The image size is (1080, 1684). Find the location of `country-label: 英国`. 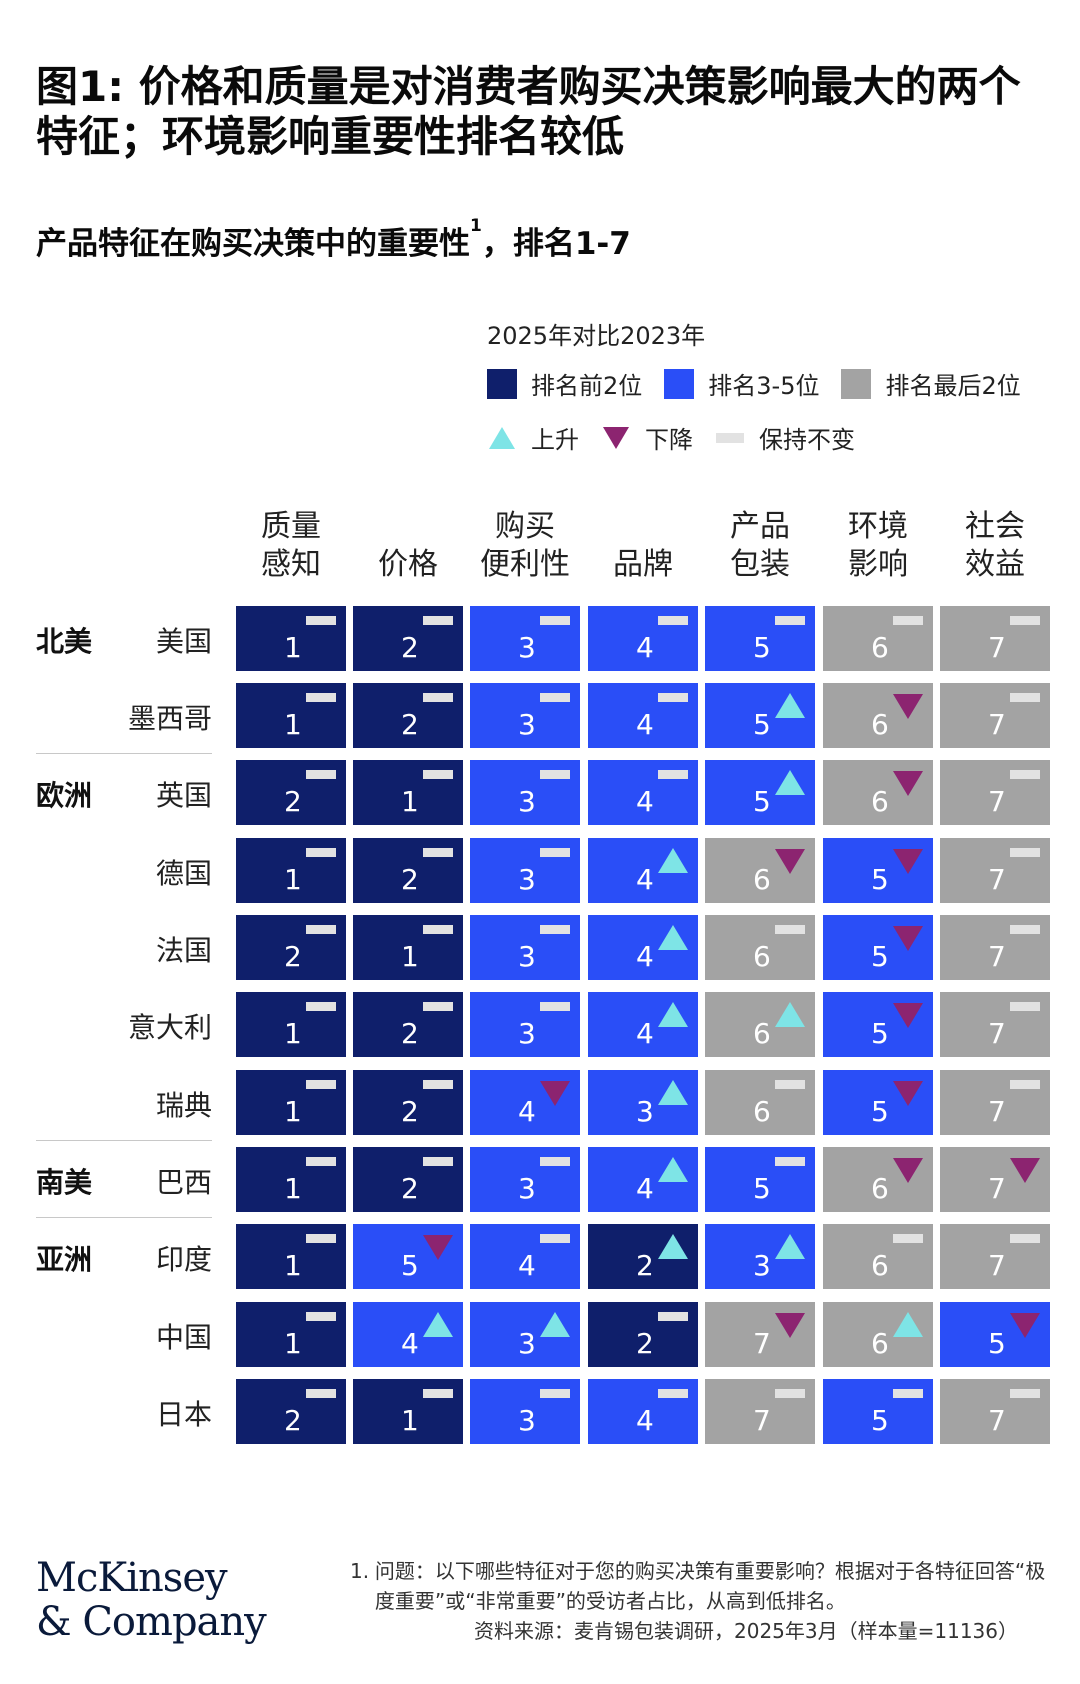

country-label: 英国 is located at coordinates (183, 795).